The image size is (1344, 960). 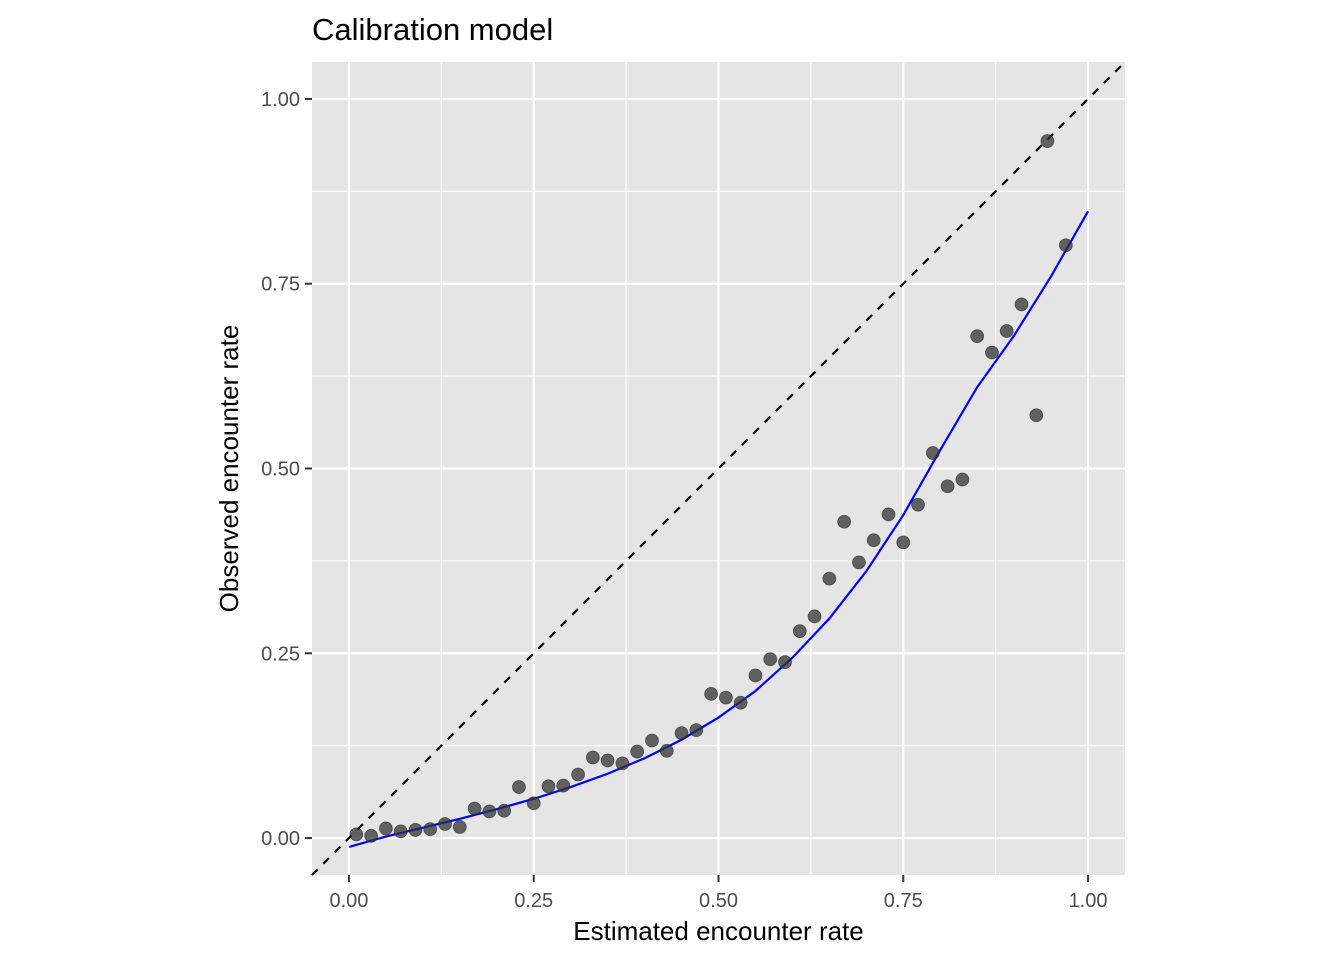 I want to click on chart-title: Calibration model, so click(x=432, y=29).